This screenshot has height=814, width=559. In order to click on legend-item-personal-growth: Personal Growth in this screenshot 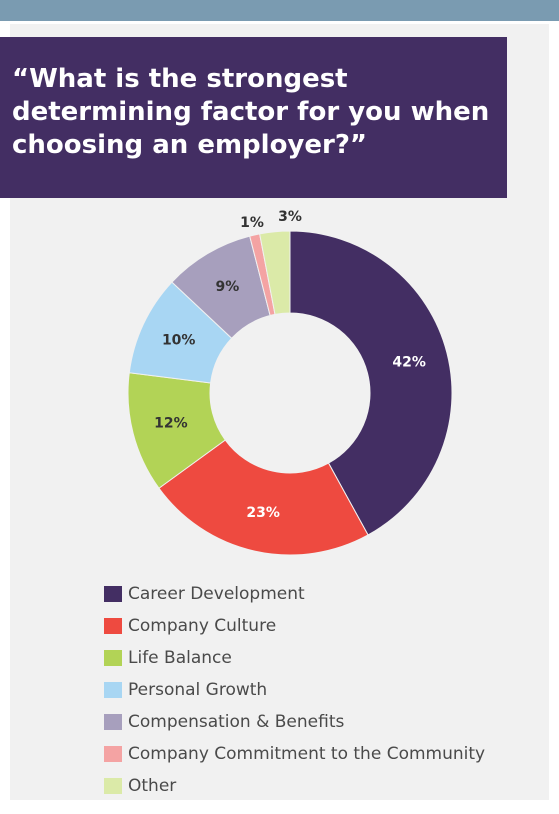, I will do `click(294, 690)`.